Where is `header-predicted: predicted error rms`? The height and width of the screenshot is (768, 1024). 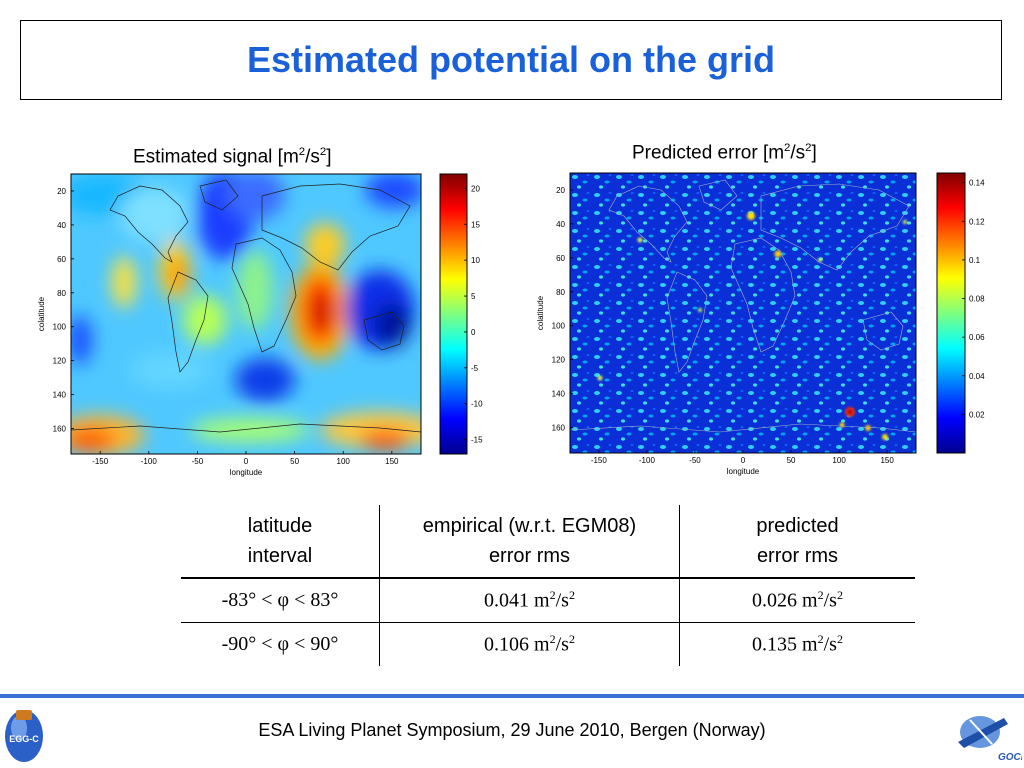
header-predicted: predicted error rms is located at coordinates (797, 542).